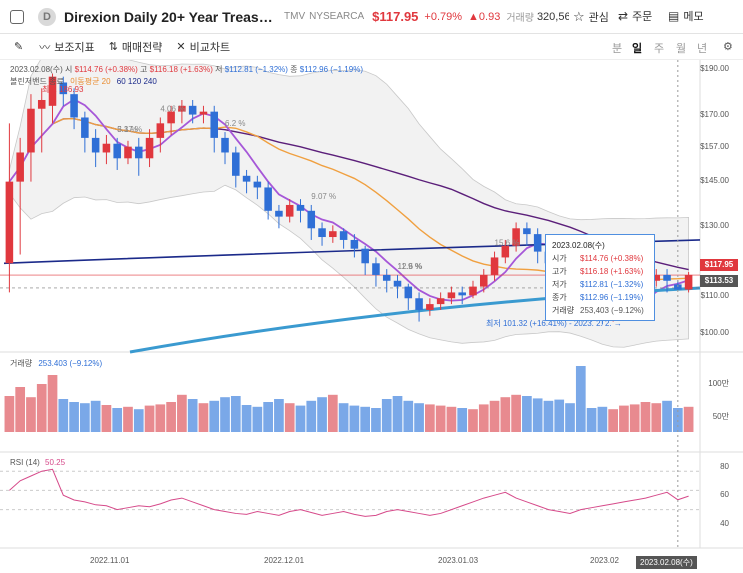 The width and height of the screenshot is (743, 573). I want to click on volume-label: 거래량, so click(520, 18).